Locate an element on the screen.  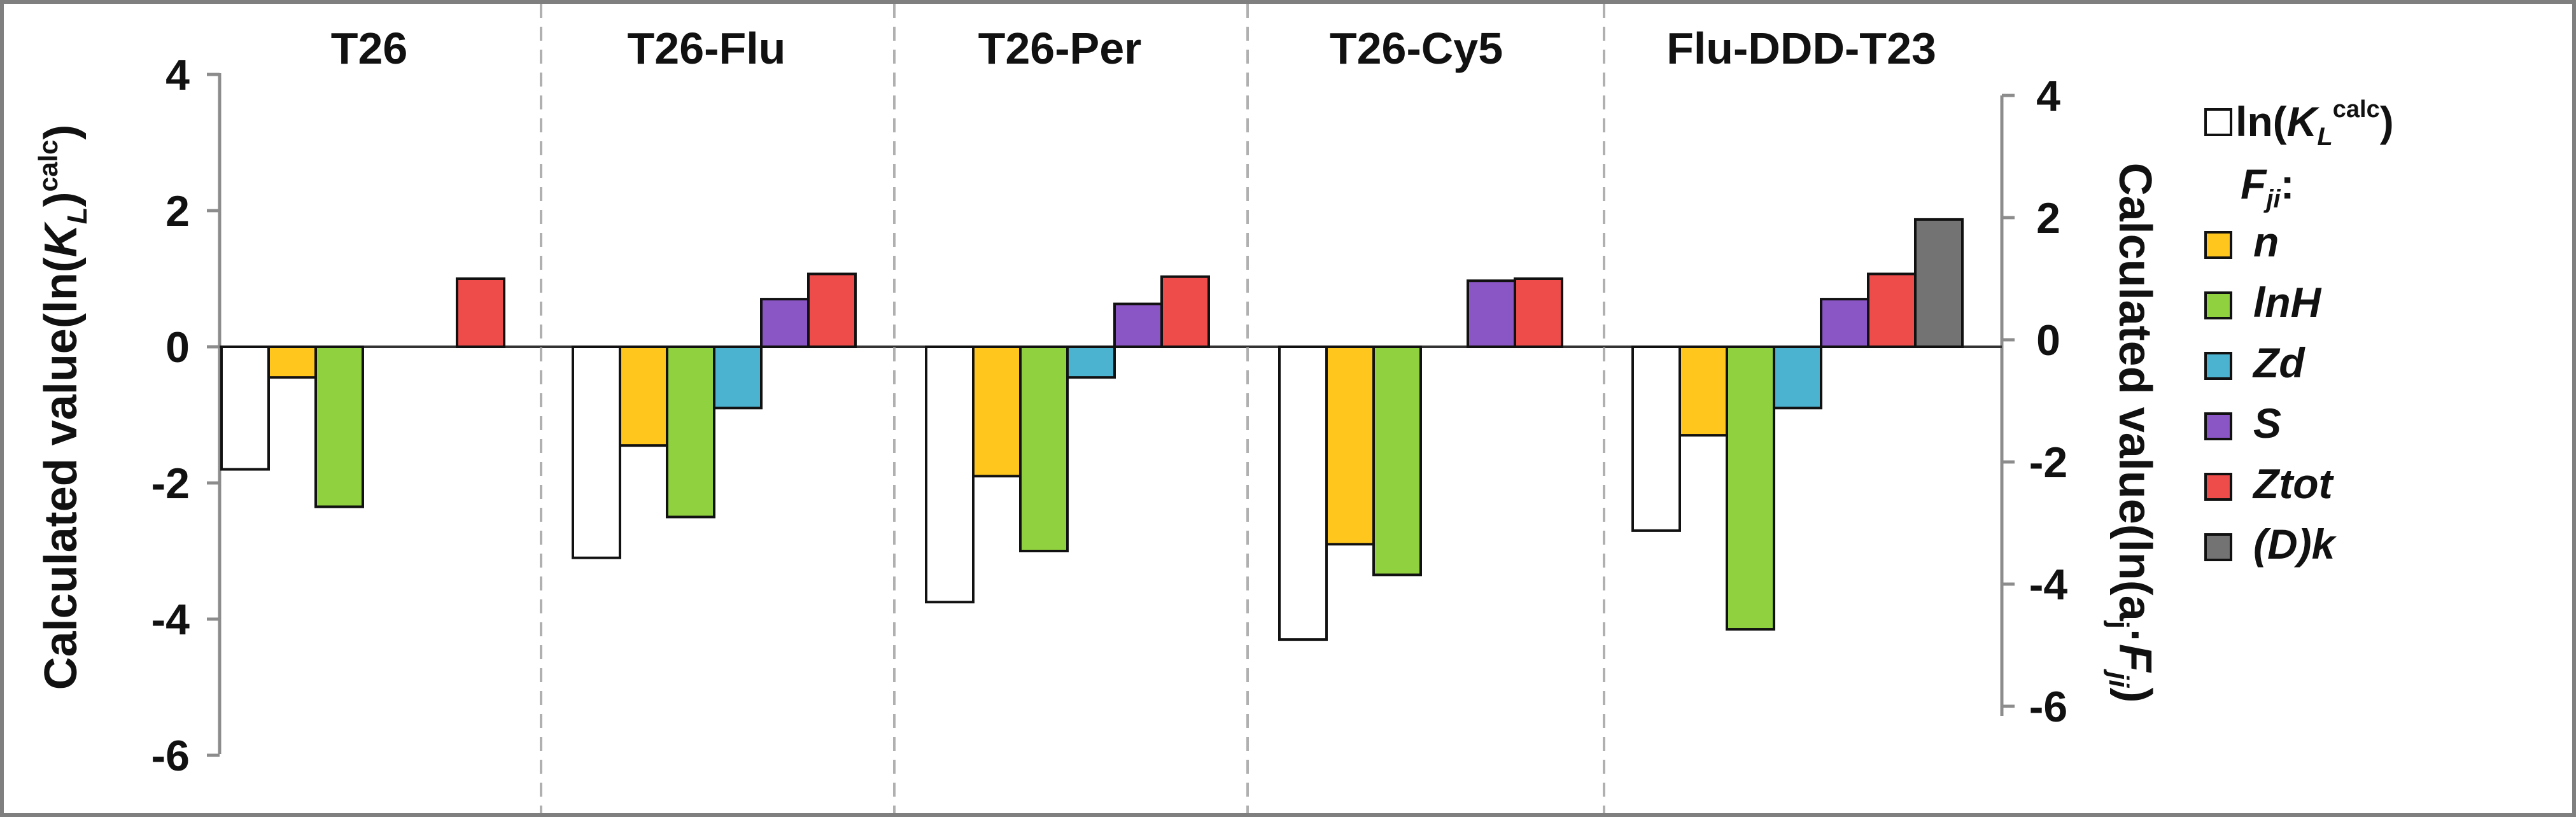
right-ylabel-end: ) is located at coordinates (2135, 695).